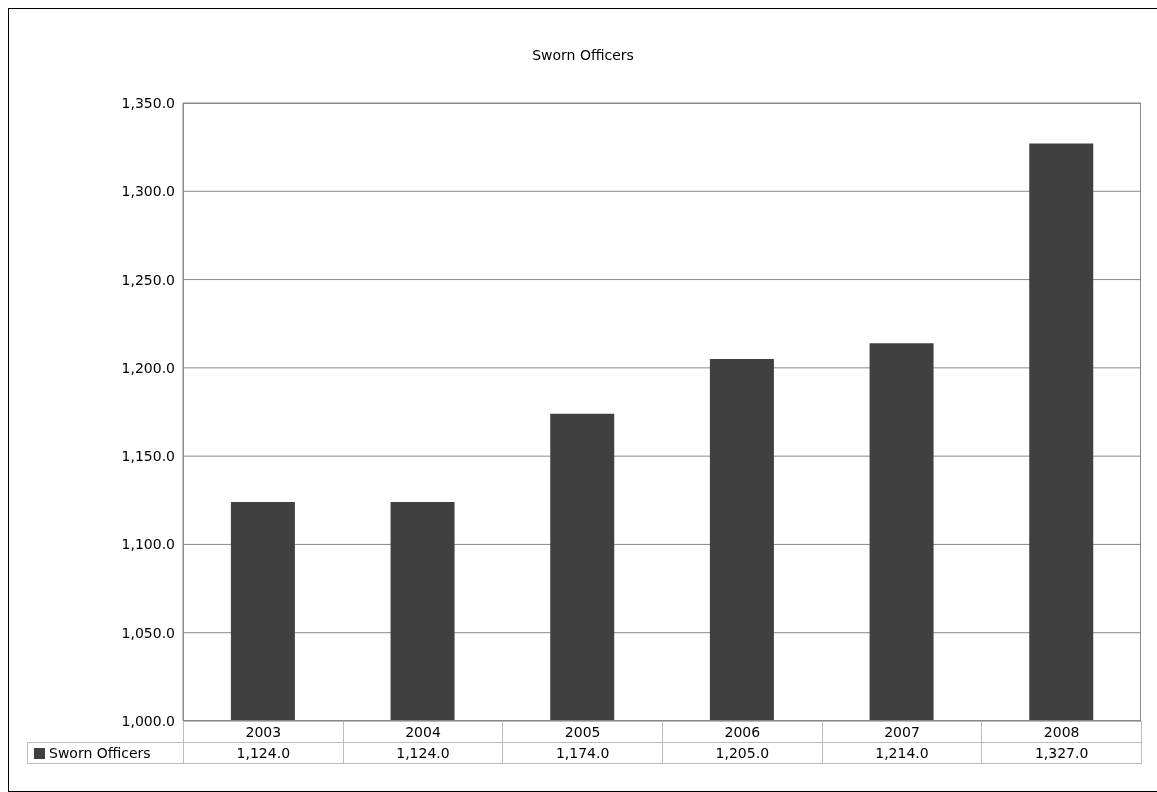  What do you see at coordinates (902, 732) in the screenshot?
I see `x-tick-label: 2007` at bounding box center [902, 732].